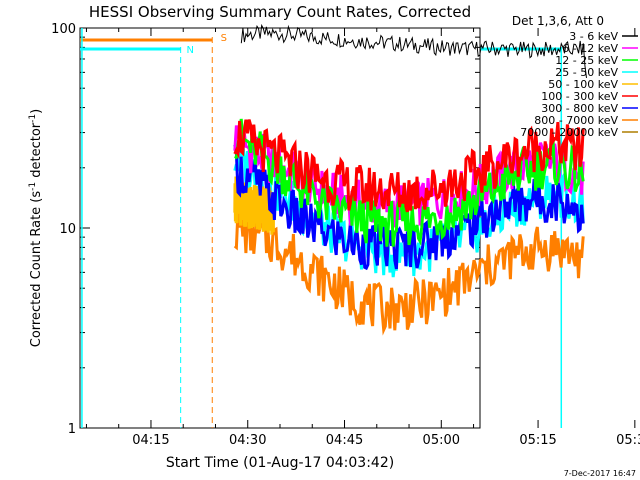 Image resolution: width=640 pixels, height=480 pixels. What do you see at coordinates (189, 50) in the screenshot?
I see `night-flag-label: N` at bounding box center [189, 50].